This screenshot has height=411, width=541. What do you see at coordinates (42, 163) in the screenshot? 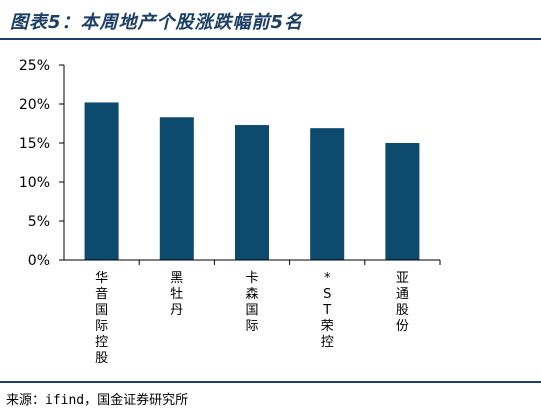
I see `y-axis: 0% 5% 10% 15% 20% 25%` at bounding box center [42, 163].